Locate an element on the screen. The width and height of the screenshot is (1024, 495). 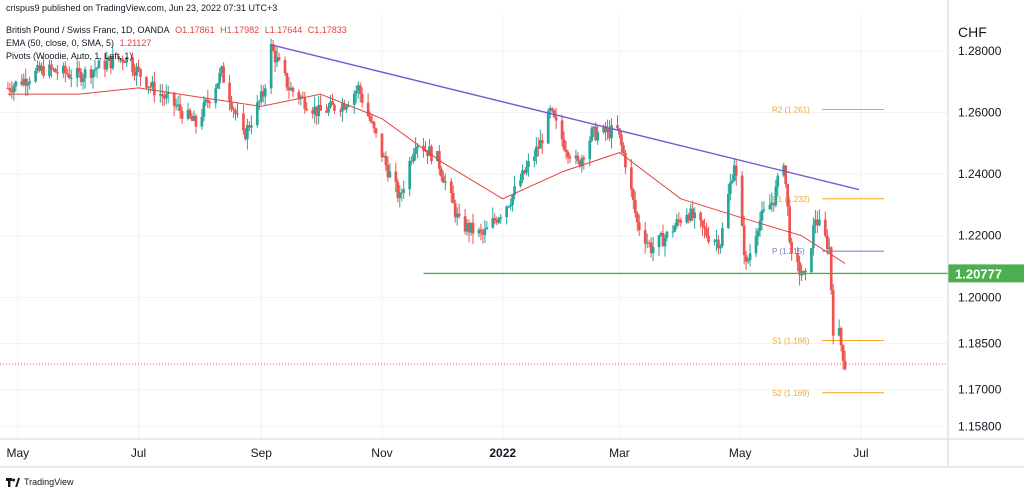
pivot-label-s1: S1 (1.186) is located at coordinates (791, 340).